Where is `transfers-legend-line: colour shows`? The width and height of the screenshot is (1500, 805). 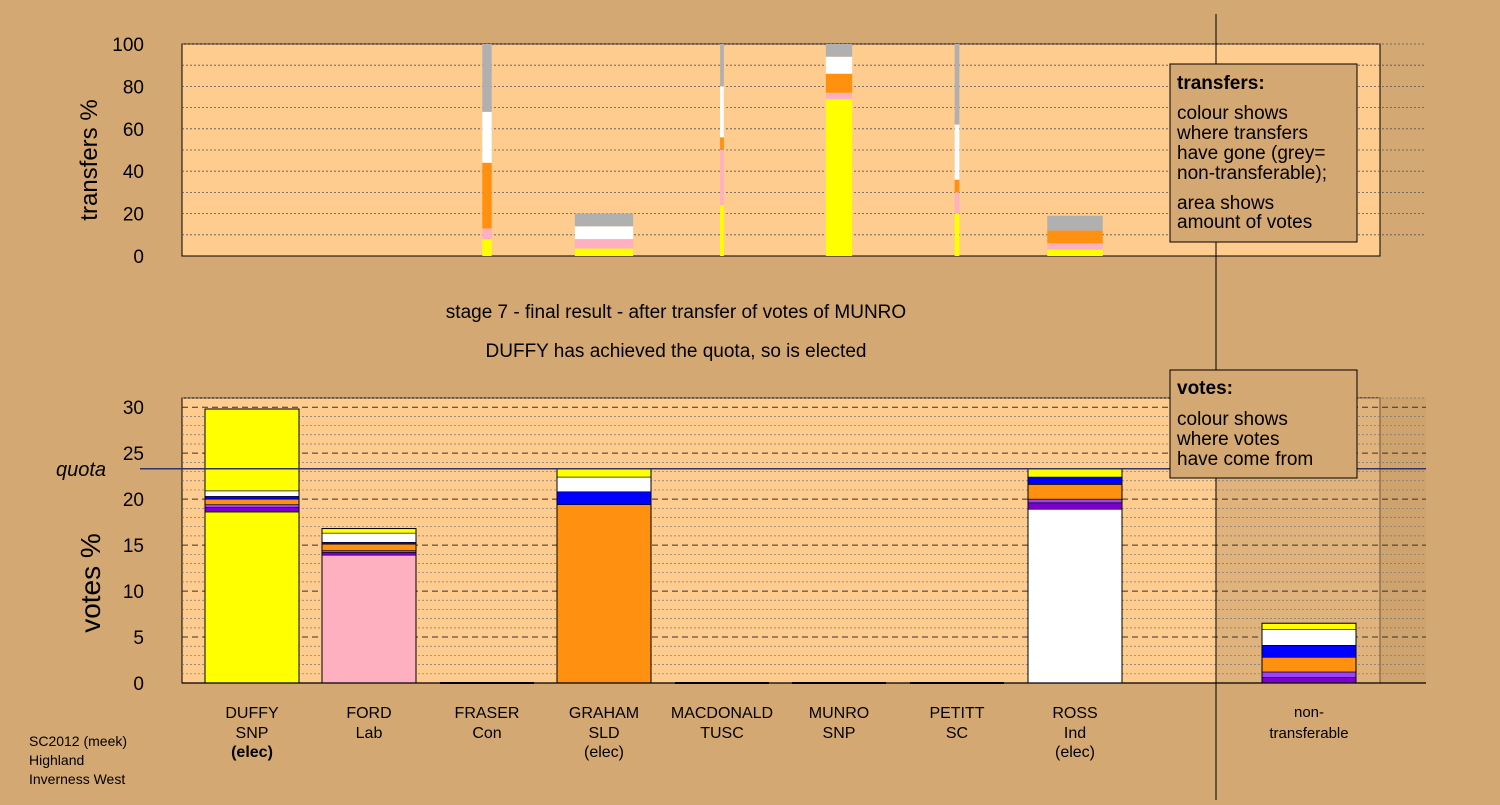 transfers-legend-line: colour shows is located at coordinates (1232, 113).